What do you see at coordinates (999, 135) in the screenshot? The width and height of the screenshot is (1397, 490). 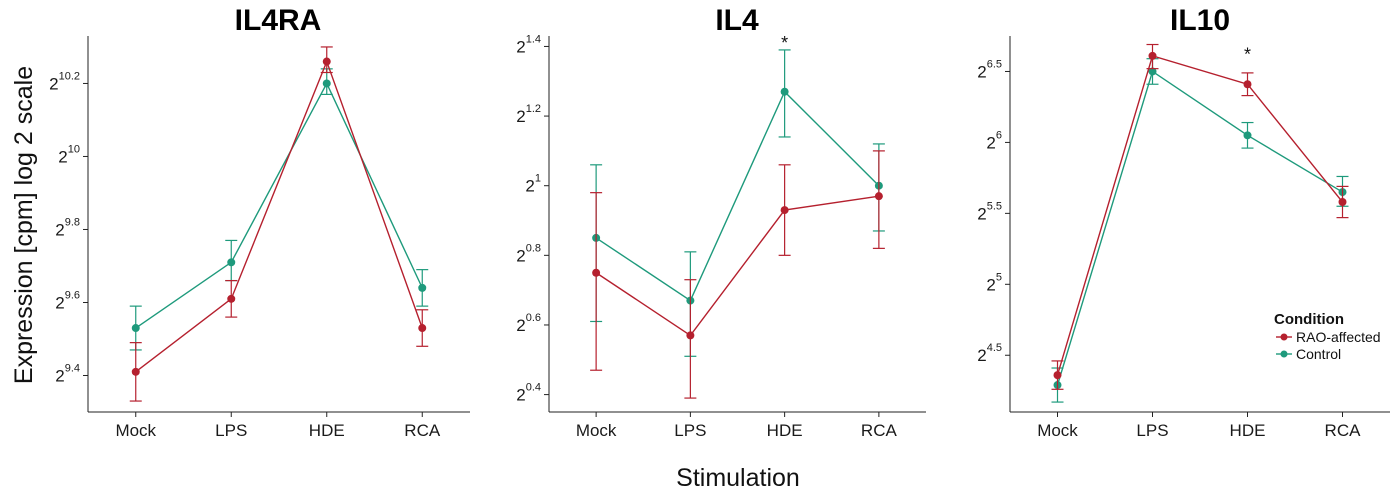 I see `y-tick-exponent: 6` at bounding box center [999, 135].